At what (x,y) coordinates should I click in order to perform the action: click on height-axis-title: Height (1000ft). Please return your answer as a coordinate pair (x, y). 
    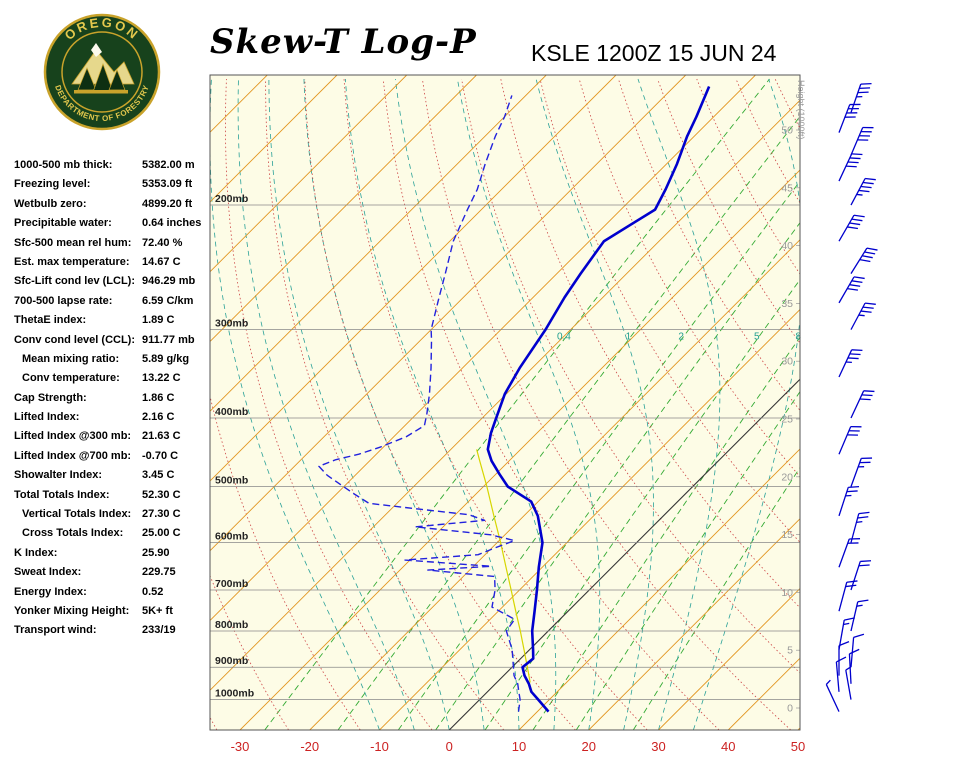
    Looking at the image, I should click on (801, 110).